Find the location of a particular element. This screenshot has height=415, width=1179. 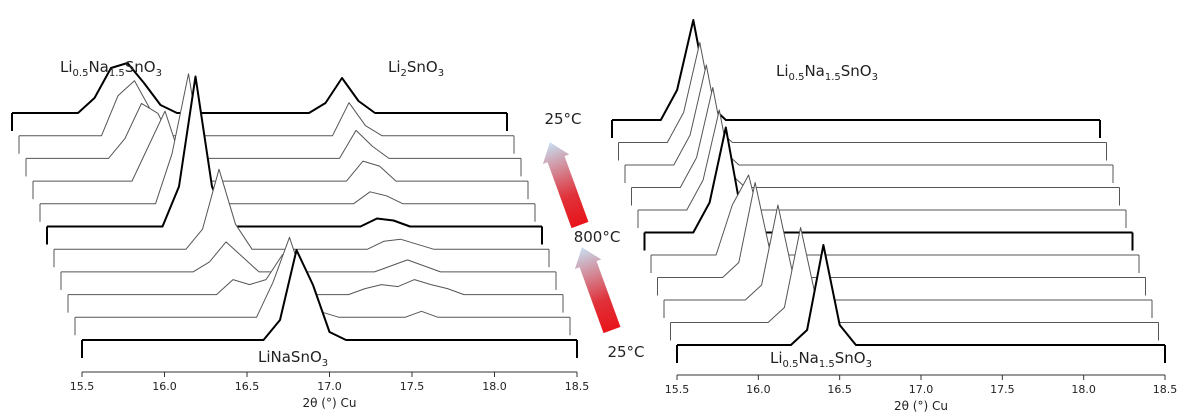

phase-label: Li2SnO3 is located at coordinates (416, 68).